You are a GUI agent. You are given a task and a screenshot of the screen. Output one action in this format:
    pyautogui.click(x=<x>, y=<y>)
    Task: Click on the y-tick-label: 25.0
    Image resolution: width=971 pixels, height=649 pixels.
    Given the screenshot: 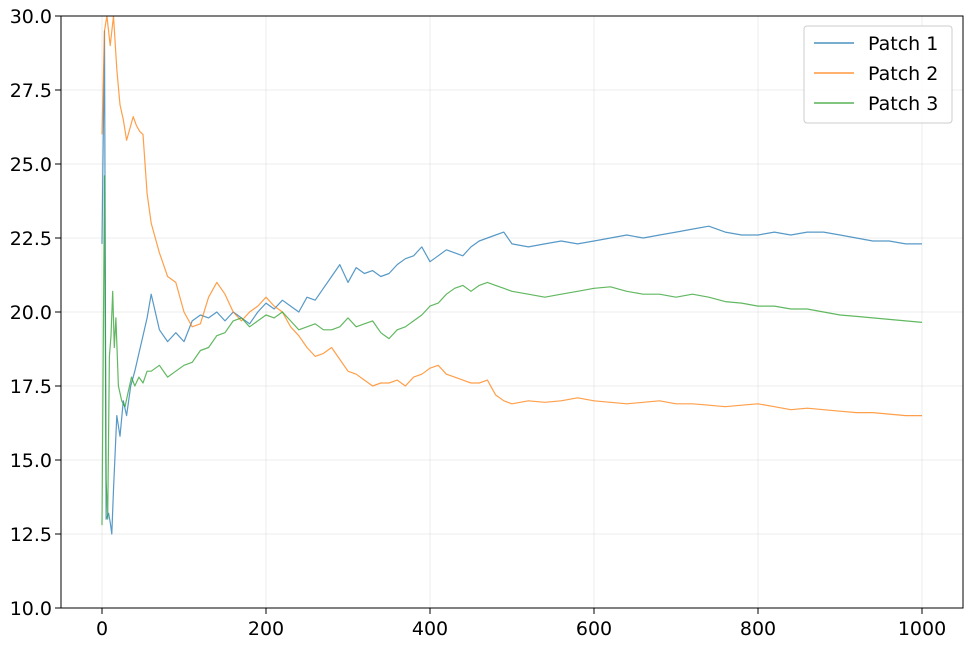 What is the action you would take?
    pyautogui.click(x=31, y=165)
    